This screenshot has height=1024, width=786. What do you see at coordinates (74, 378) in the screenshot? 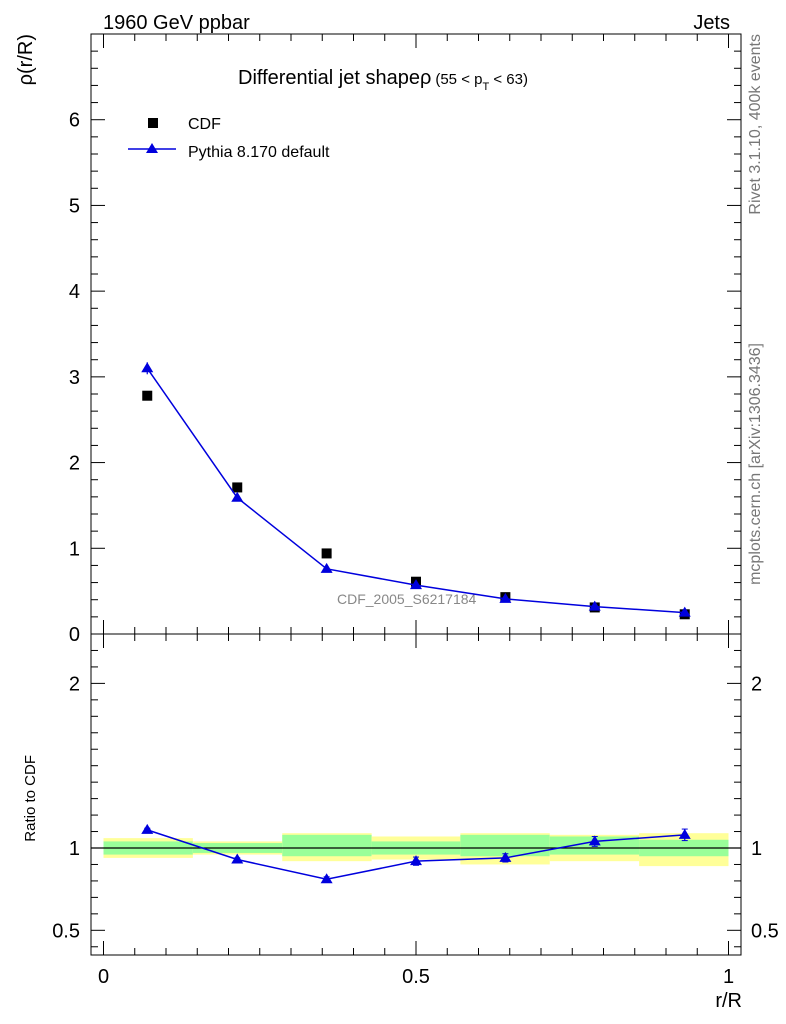
I see `y-tick-label-main: 3` at bounding box center [74, 378].